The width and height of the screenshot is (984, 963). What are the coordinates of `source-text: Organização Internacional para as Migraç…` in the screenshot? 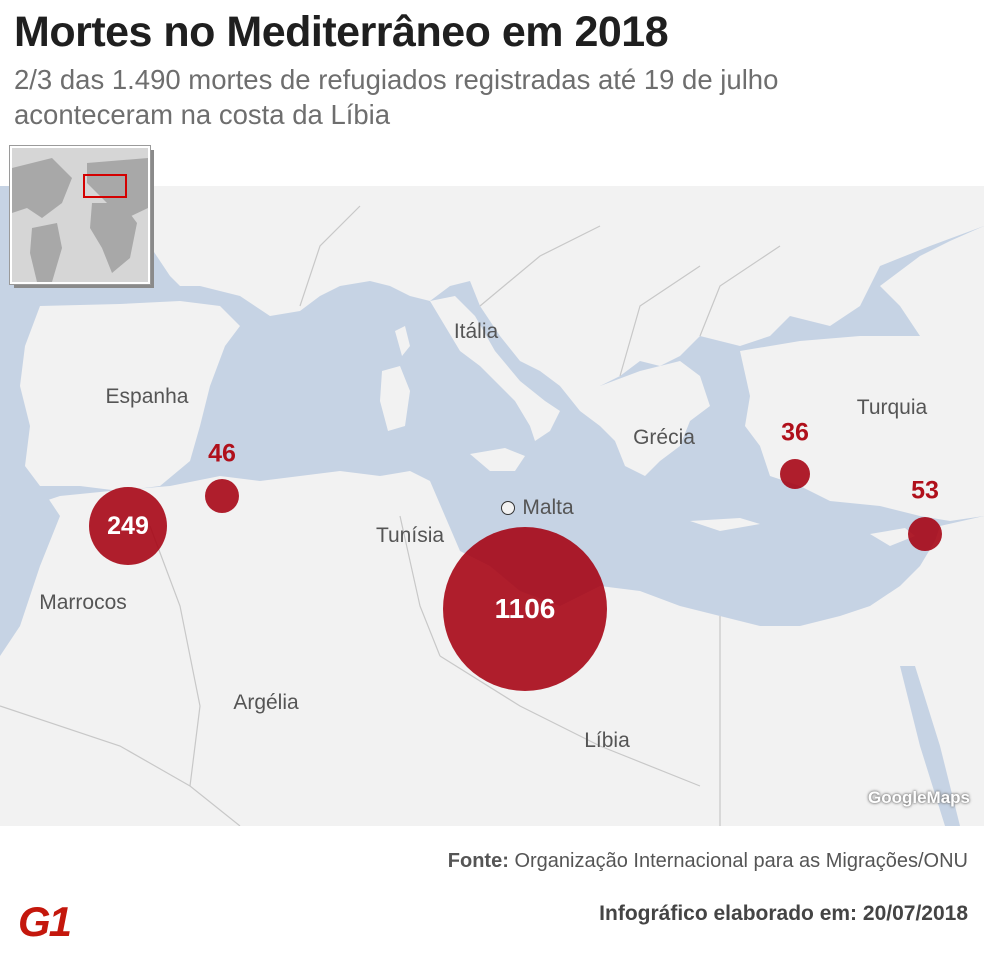 It's located at (741, 861).